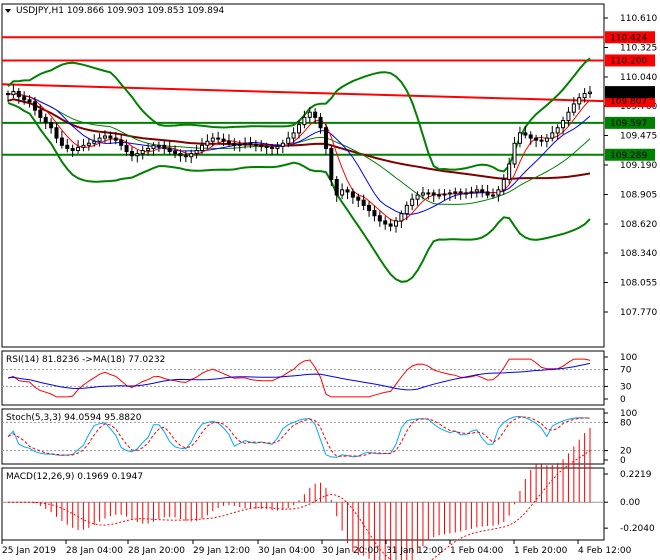  I want to click on panel-frame-rsi, so click(303, 378).